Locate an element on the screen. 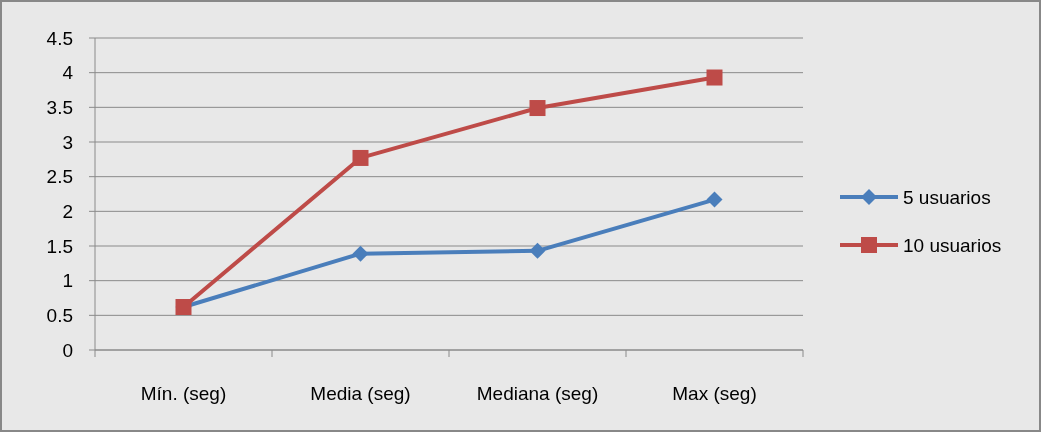  y-tick-label: 2 is located at coordinates (67, 211).